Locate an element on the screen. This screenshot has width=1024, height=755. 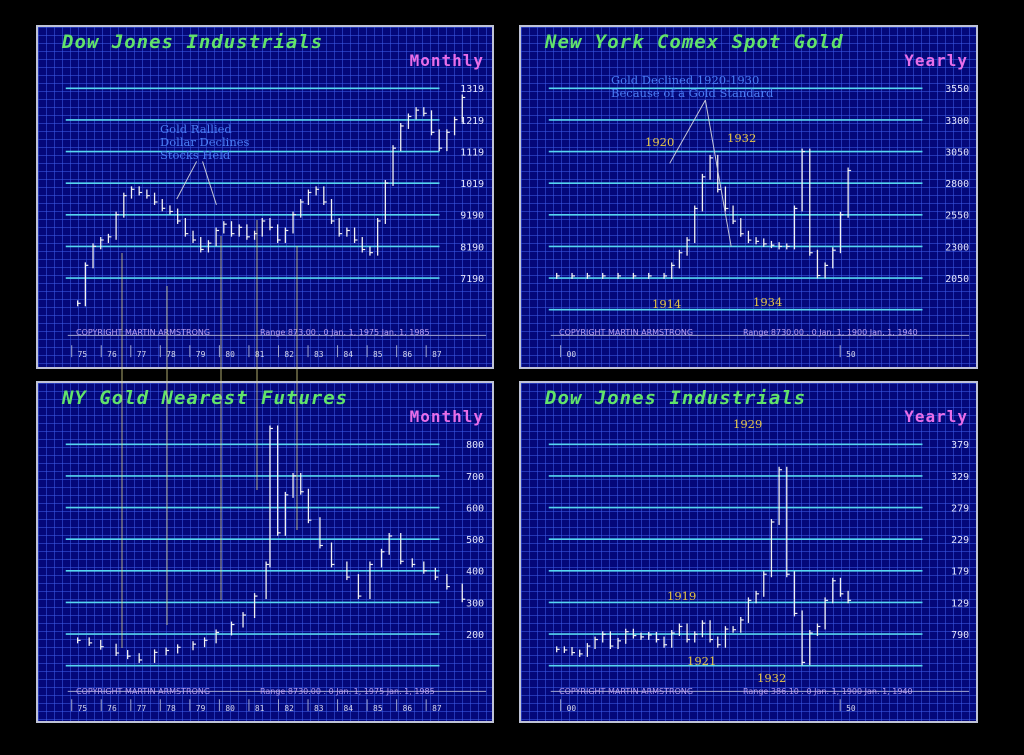
annotation-dollar-declines: Dollar Declines is located at coordinates (205, 142).